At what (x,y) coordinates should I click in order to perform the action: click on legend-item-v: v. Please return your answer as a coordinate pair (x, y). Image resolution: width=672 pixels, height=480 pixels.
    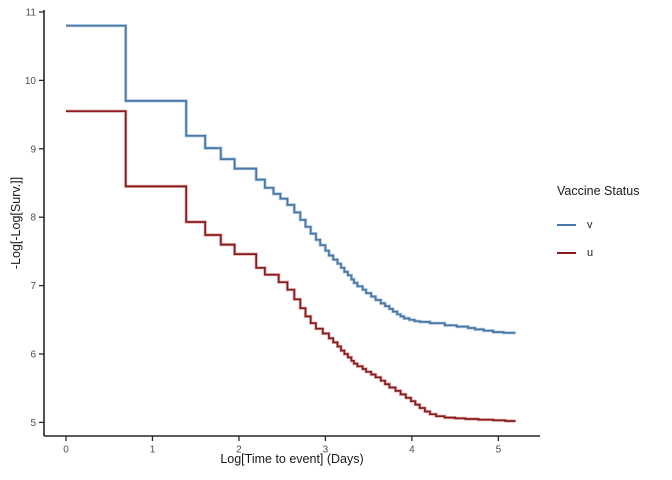
    Looking at the image, I should click on (598, 225).